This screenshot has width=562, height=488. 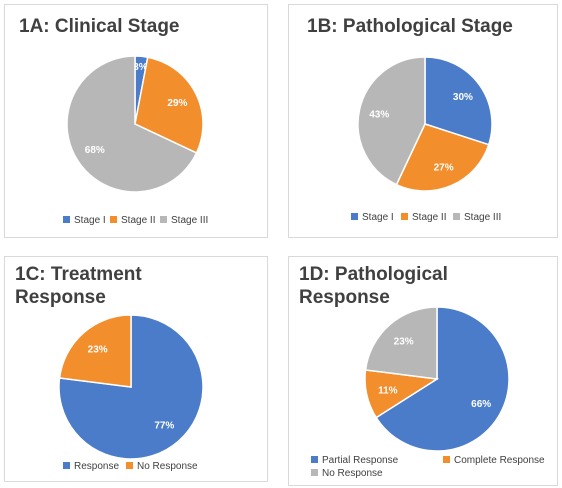 What do you see at coordinates (99, 26) in the screenshot?
I see `chart-title: 1A: Clinical Stage` at bounding box center [99, 26].